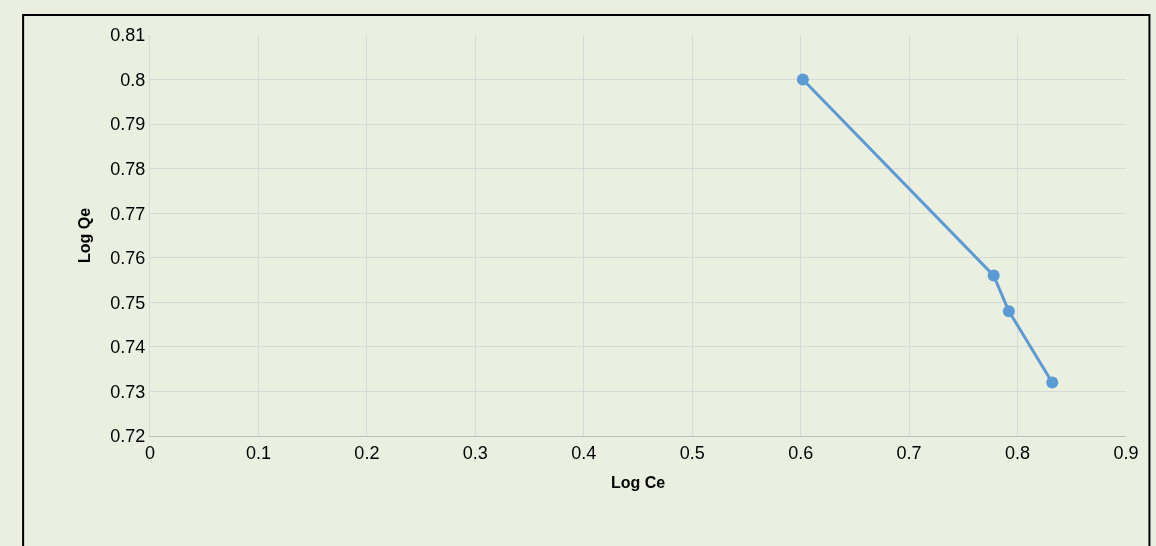 This screenshot has height=546, width=1156. What do you see at coordinates (128, 436) in the screenshot?
I see `y-tick-label: 0.72` at bounding box center [128, 436].